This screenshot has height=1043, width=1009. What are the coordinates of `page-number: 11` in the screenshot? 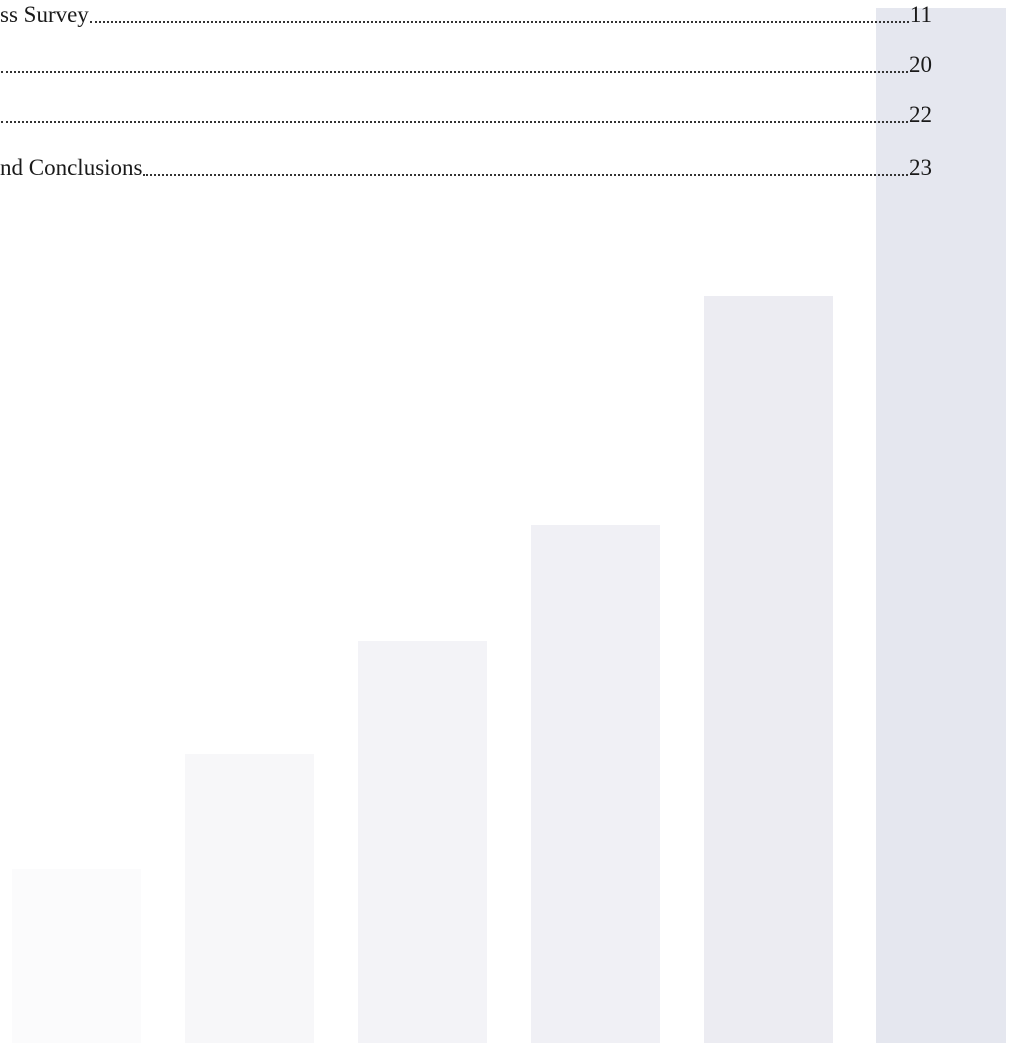 It's located at (920, 14).